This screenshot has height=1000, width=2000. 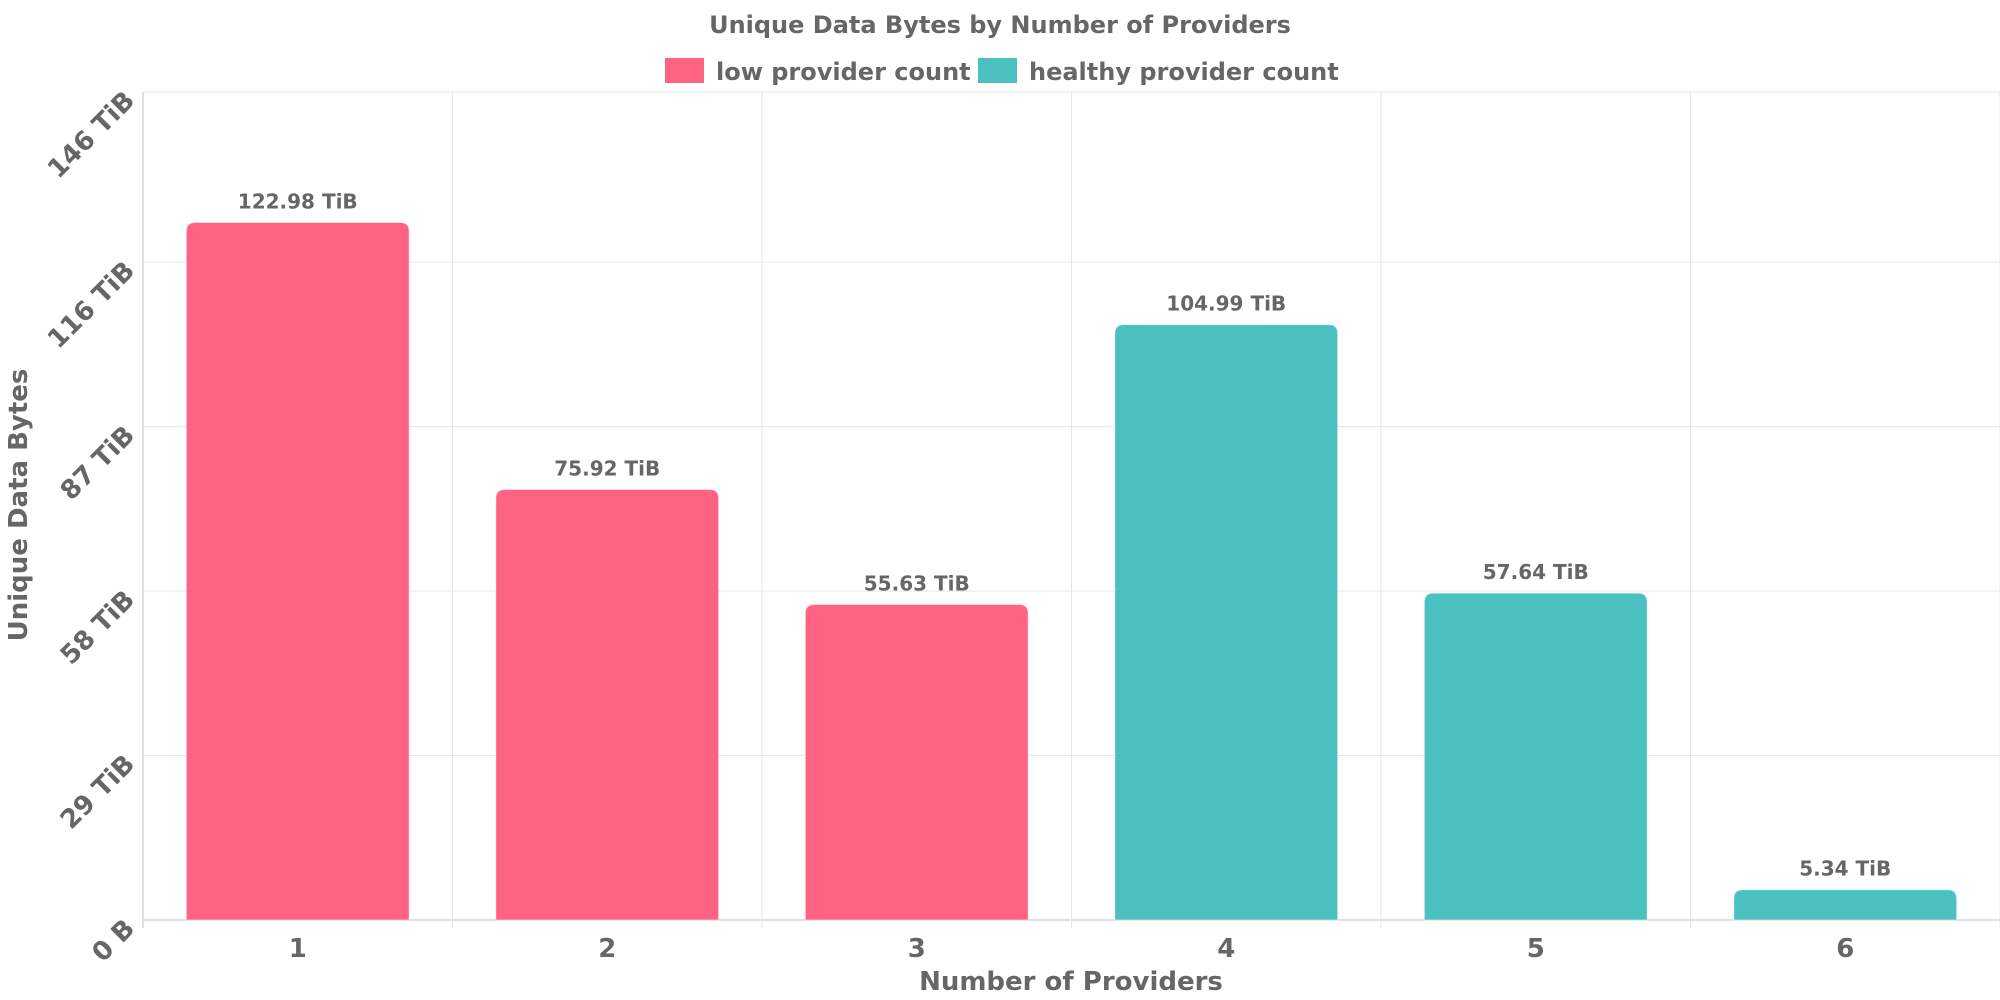 I want to click on y-tick-label: 58 TiB, so click(x=98, y=628).